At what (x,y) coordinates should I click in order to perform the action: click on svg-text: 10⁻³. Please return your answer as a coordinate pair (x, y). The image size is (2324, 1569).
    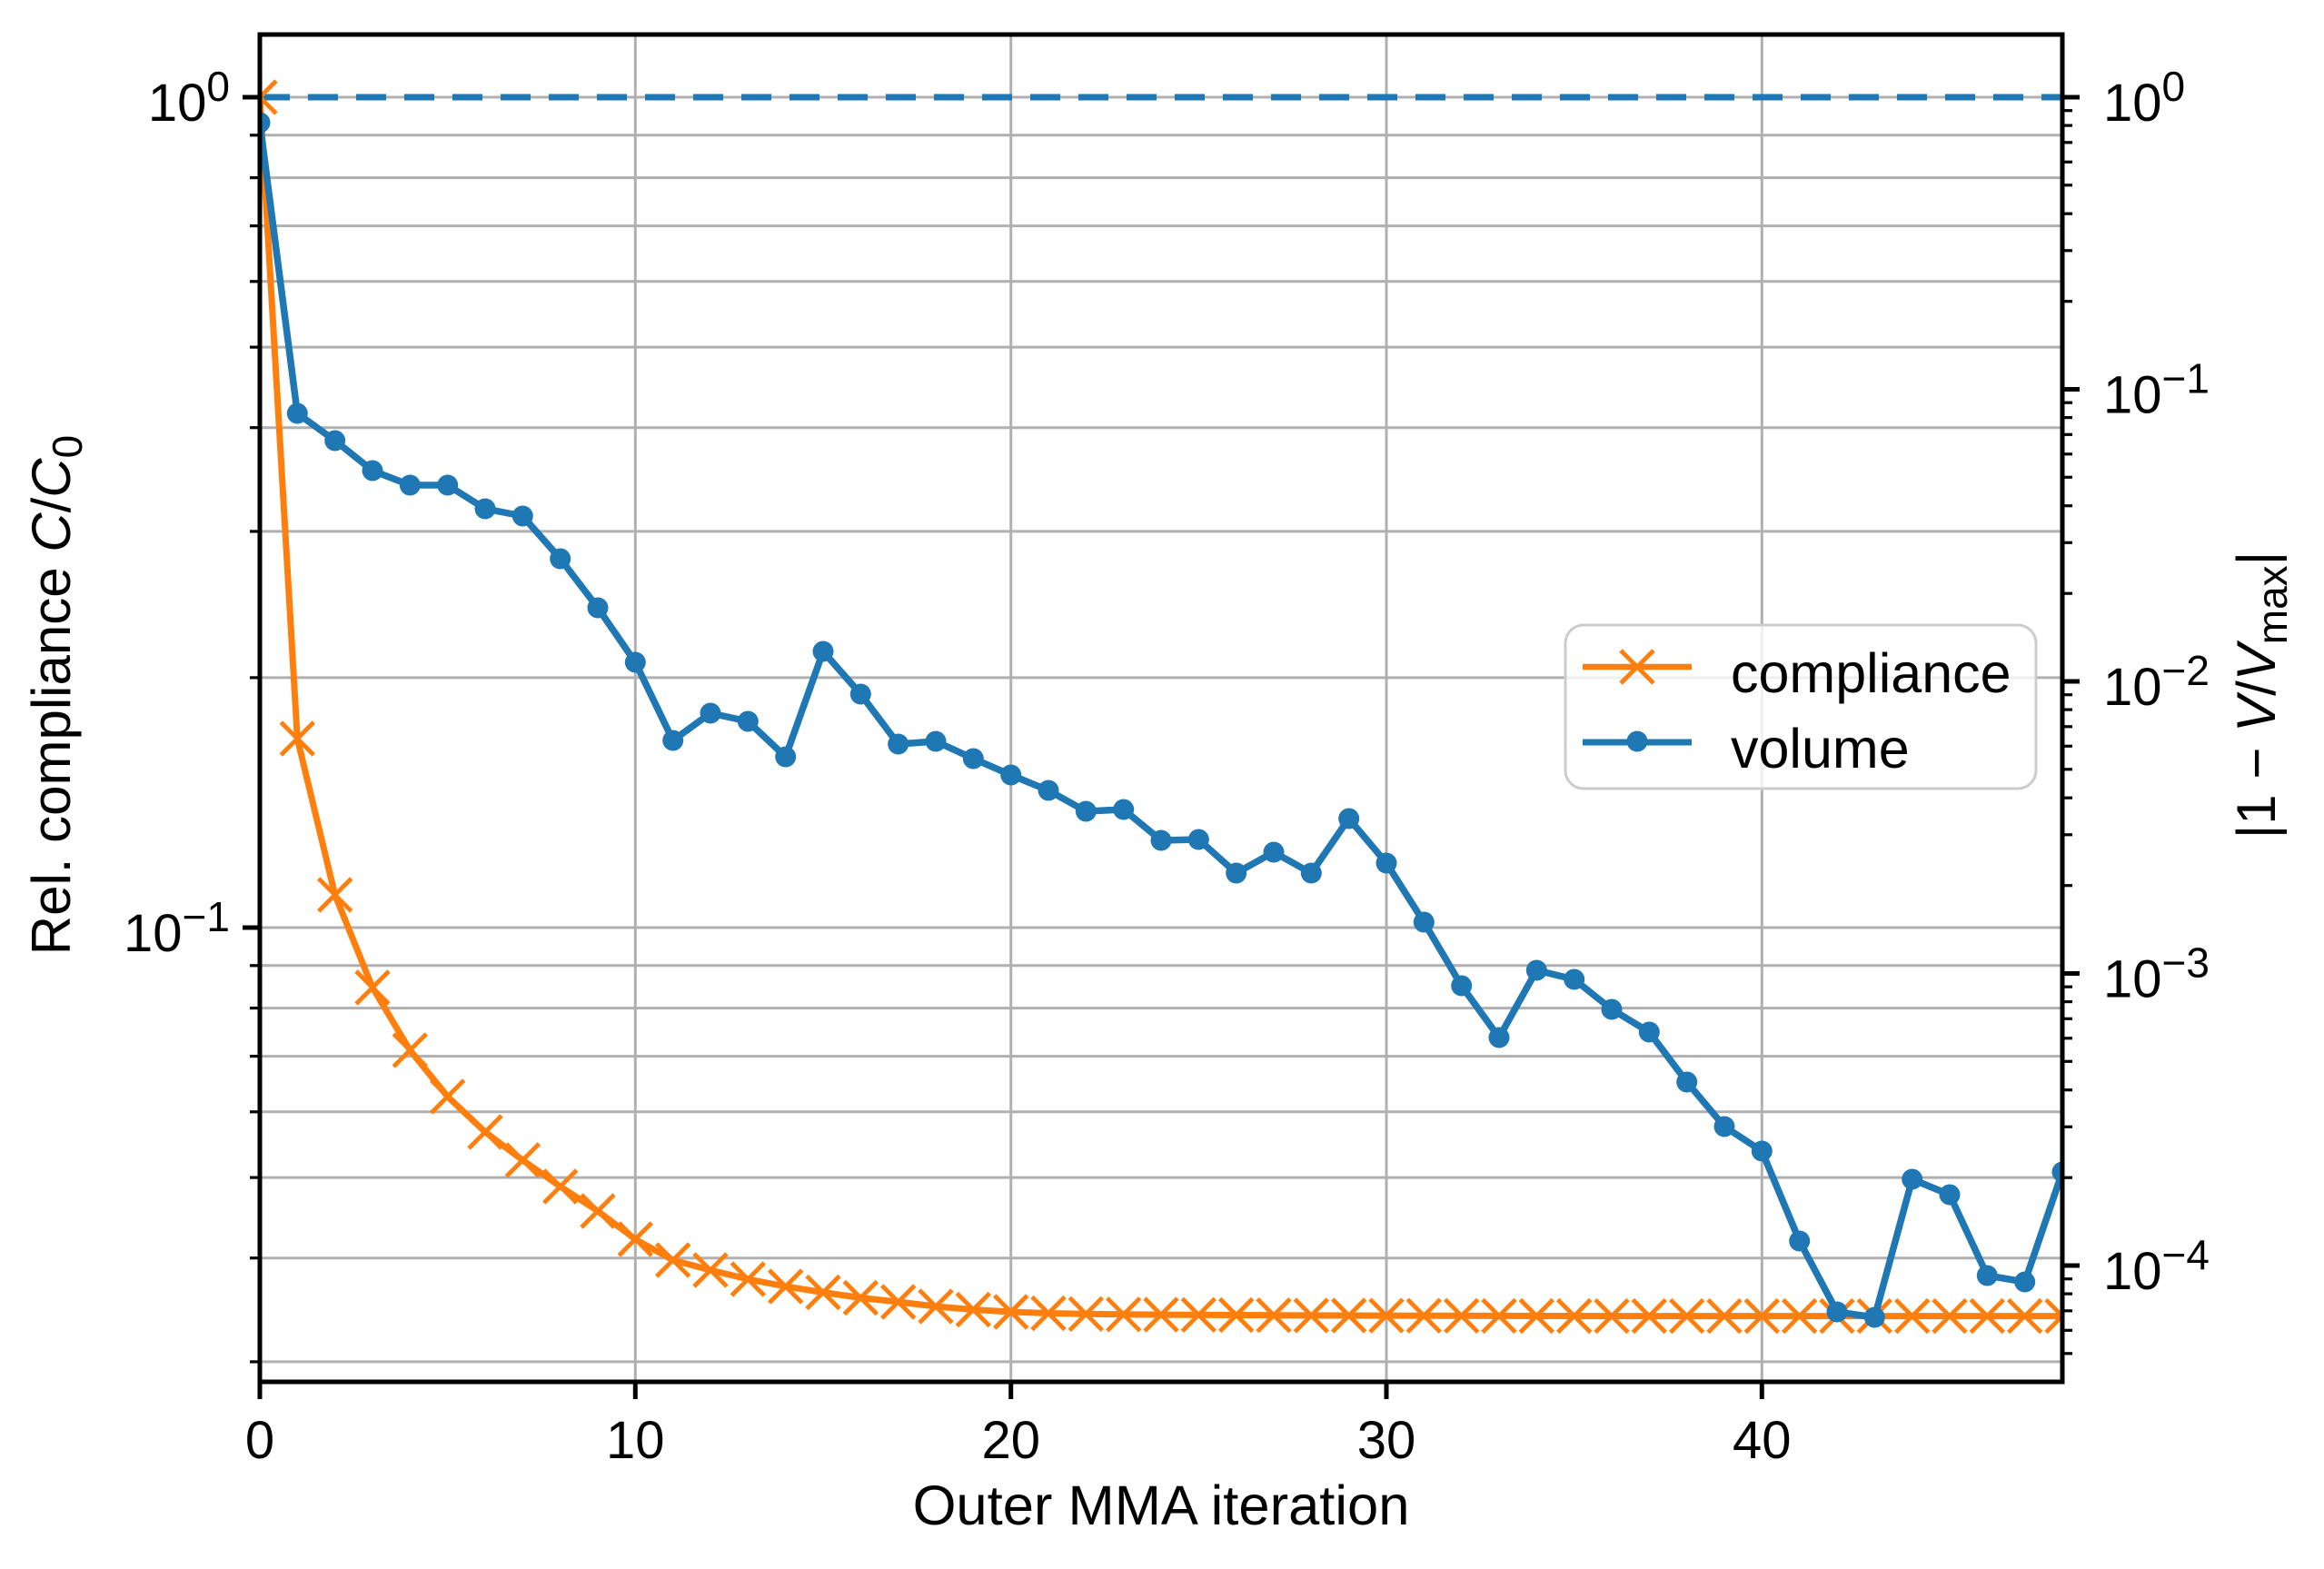
    Looking at the image, I should click on (2156, 974).